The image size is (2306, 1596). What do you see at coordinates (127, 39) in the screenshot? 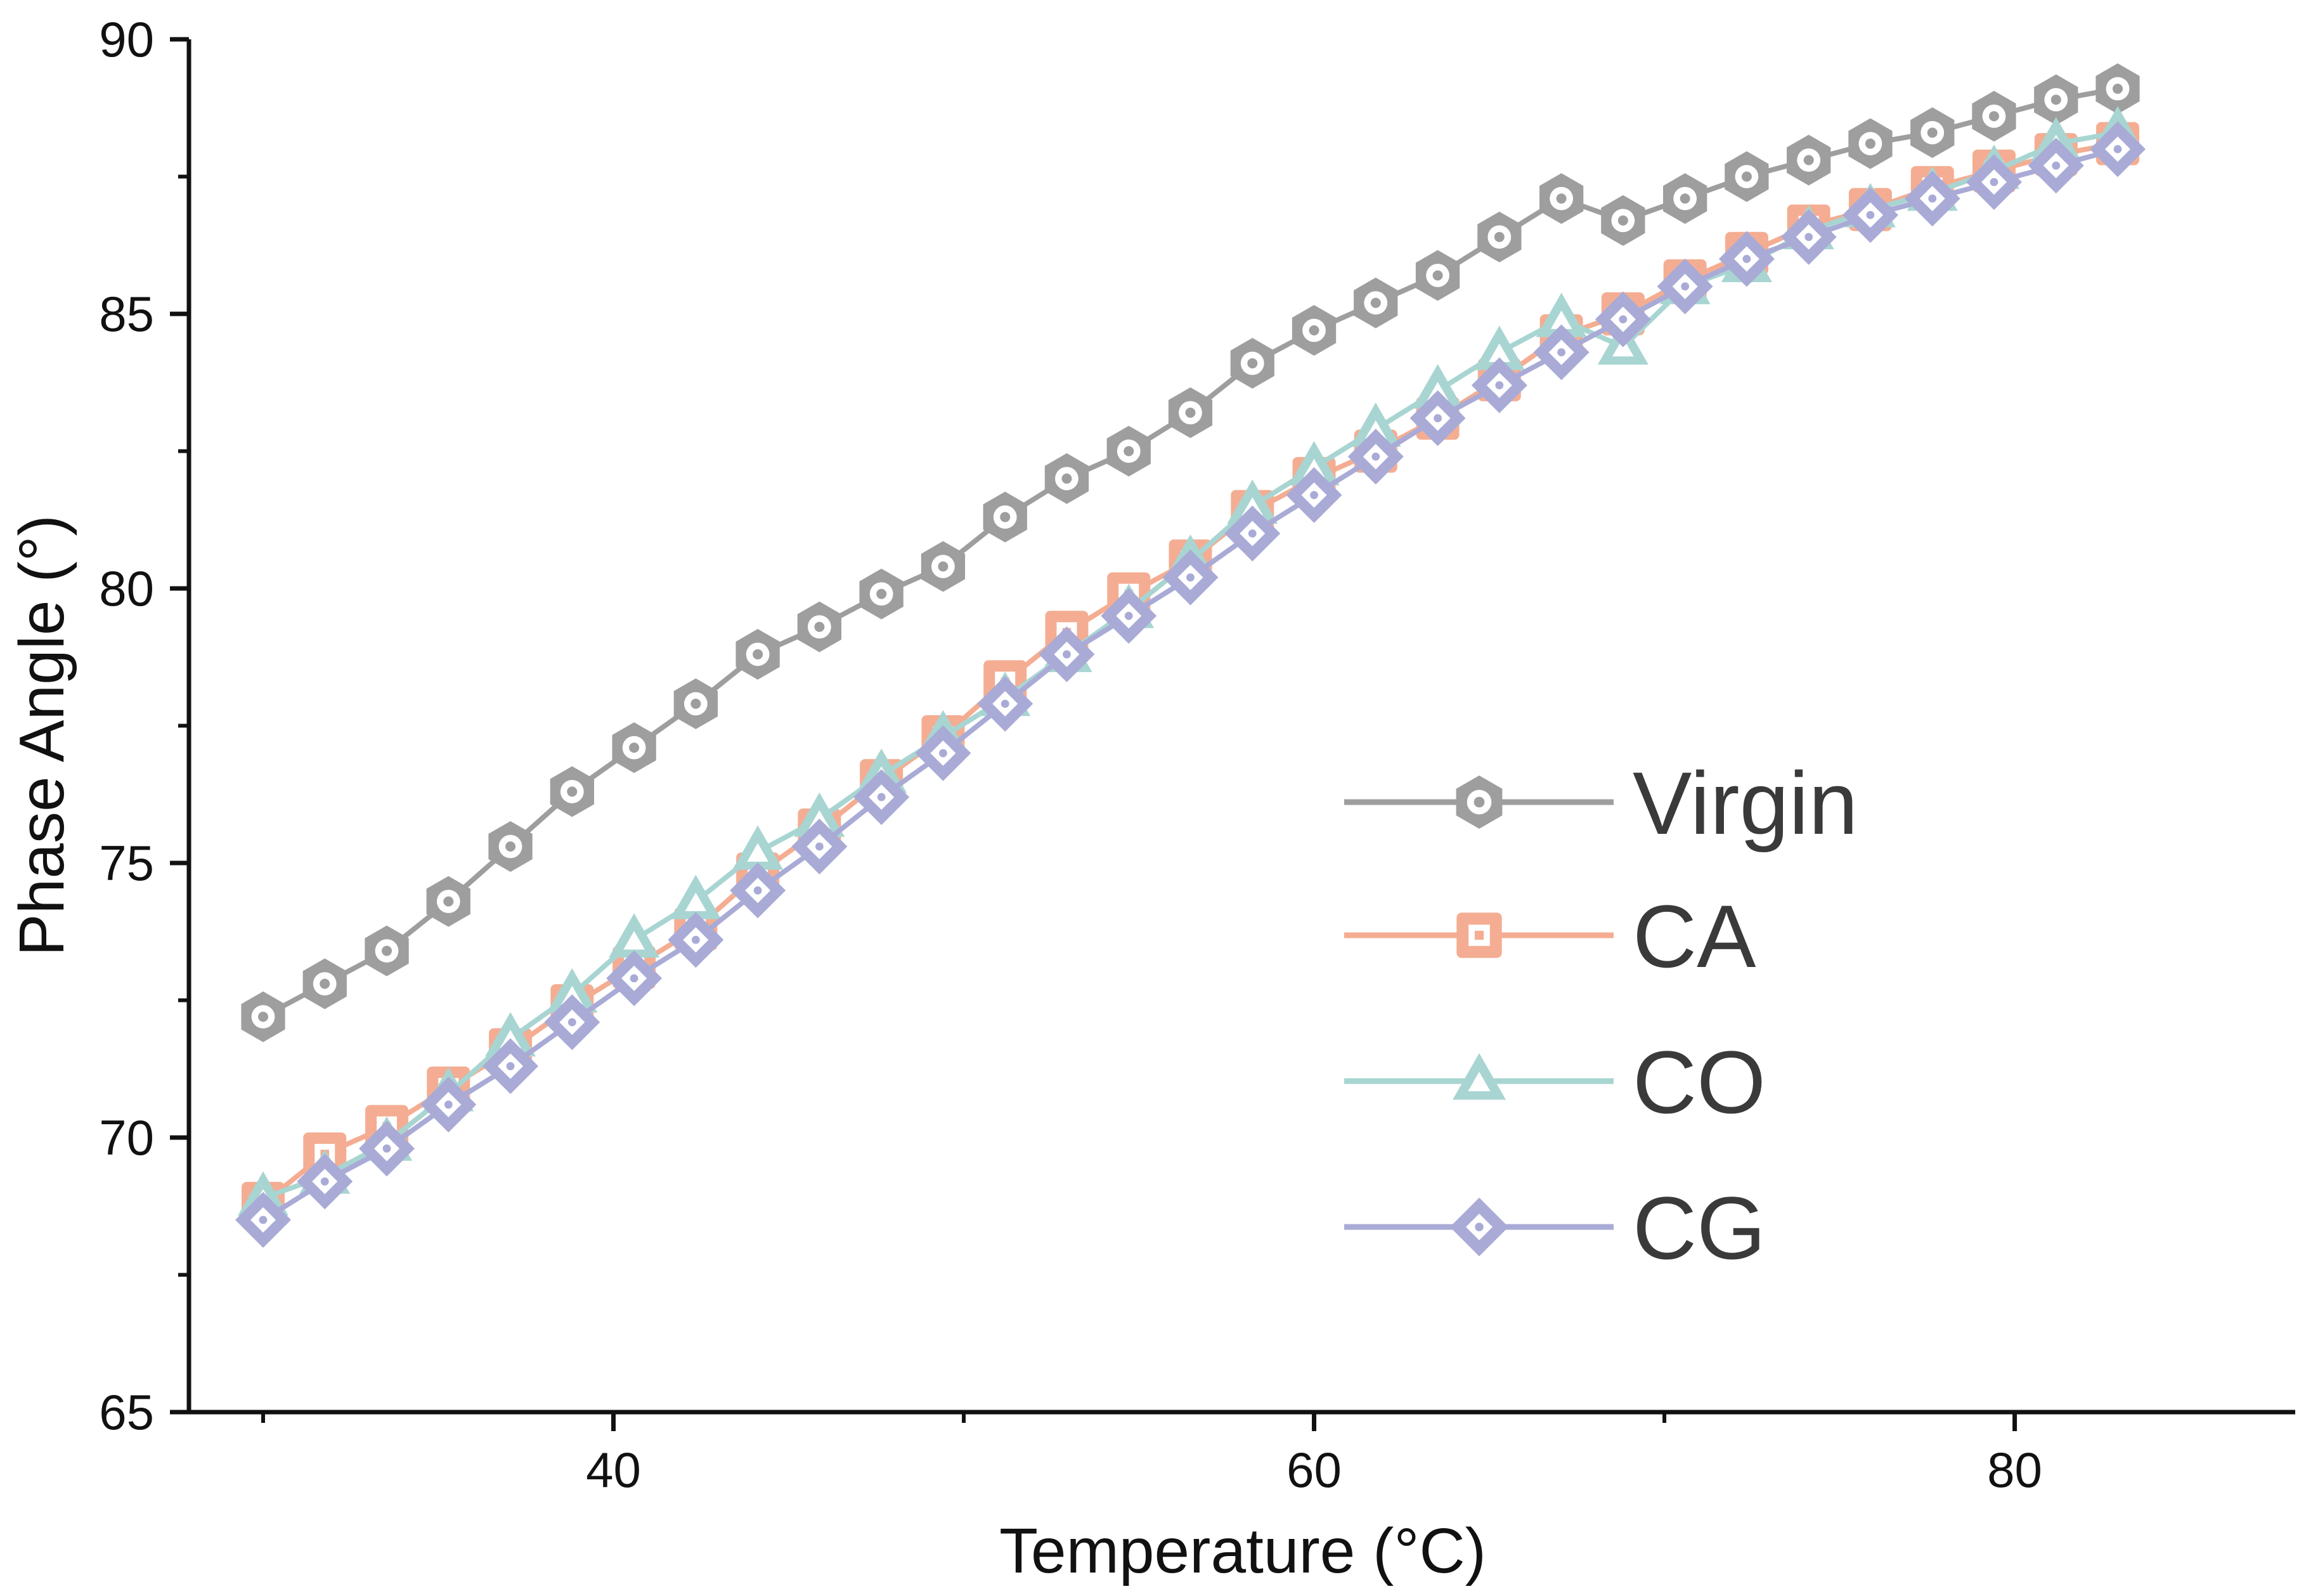
I see `y-tick-label: 90` at bounding box center [127, 39].